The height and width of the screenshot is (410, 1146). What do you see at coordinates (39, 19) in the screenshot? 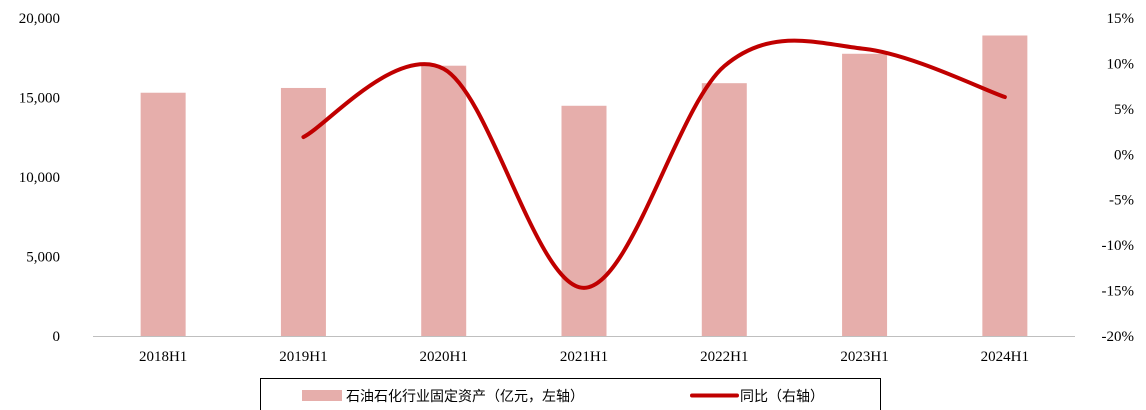
I see `left-tick-label: 20,000` at bounding box center [39, 19].